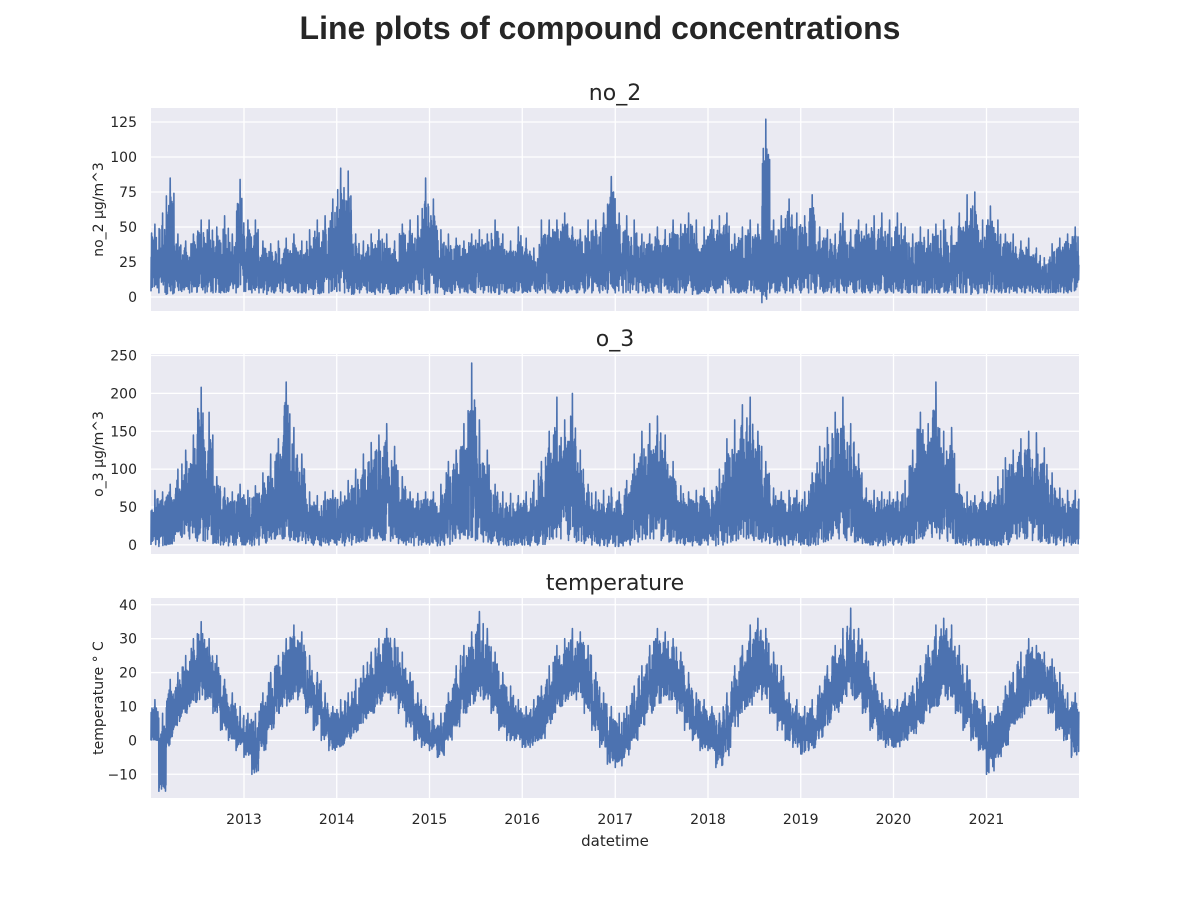 This screenshot has height=900, width=1200. I want to click on y-tick-label: −10, so click(122, 775).